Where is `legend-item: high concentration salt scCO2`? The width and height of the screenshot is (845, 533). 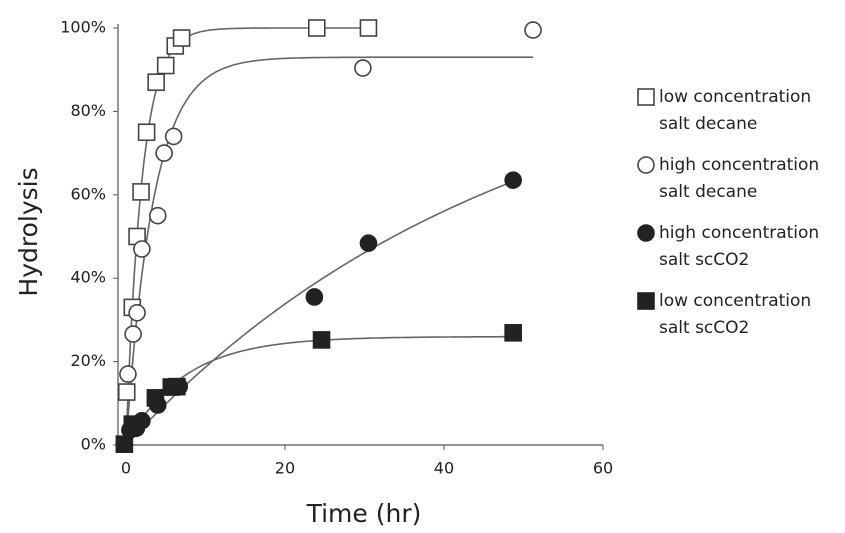
legend-item: high concentration salt scCO2 is located at coordinates (738, 250).